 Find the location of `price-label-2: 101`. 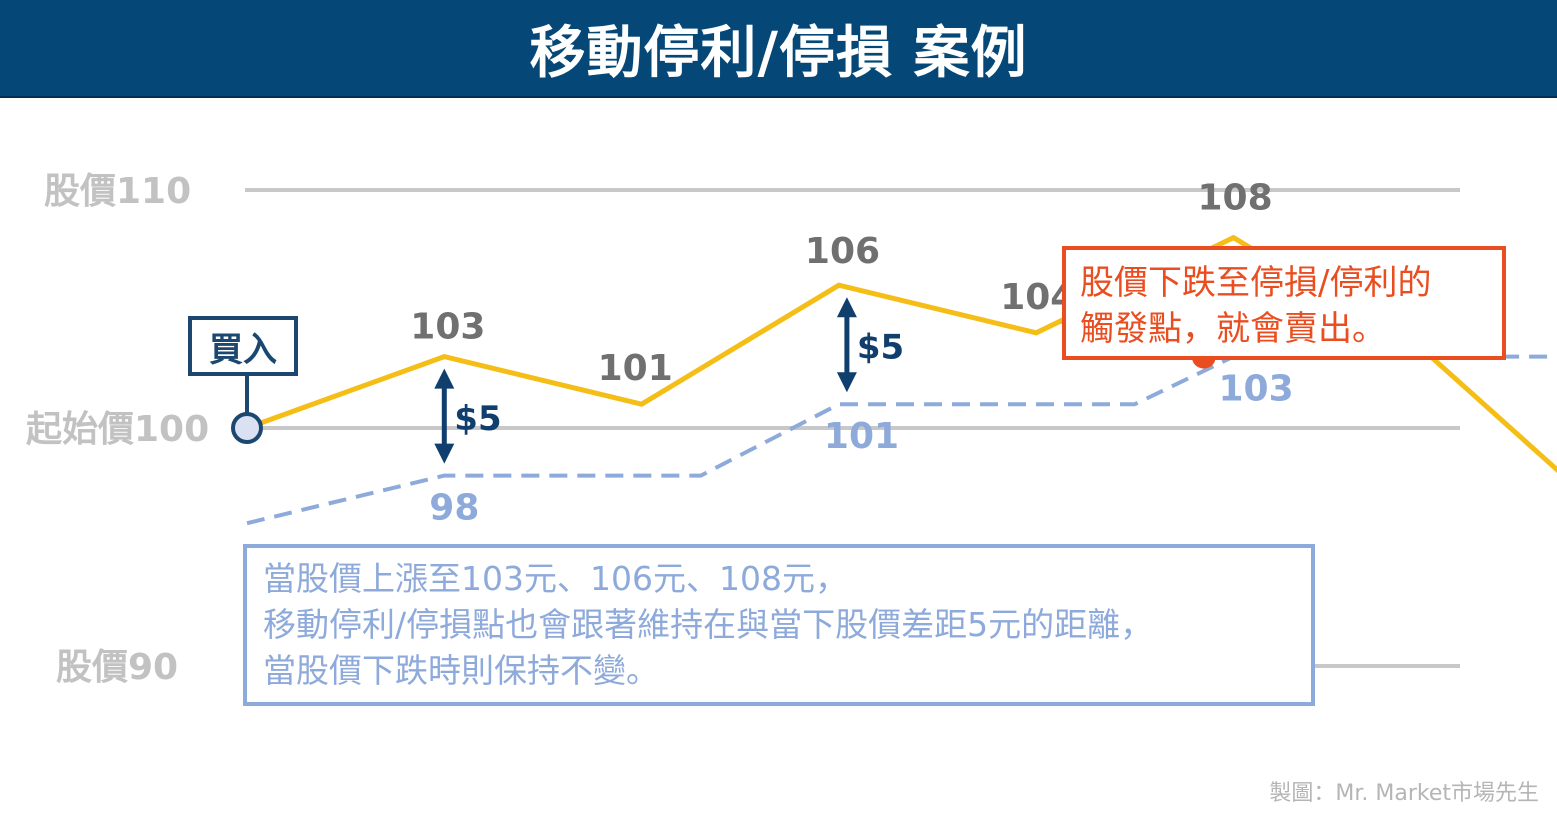

price-label-2: 101 is located at coordinates (635, 368).